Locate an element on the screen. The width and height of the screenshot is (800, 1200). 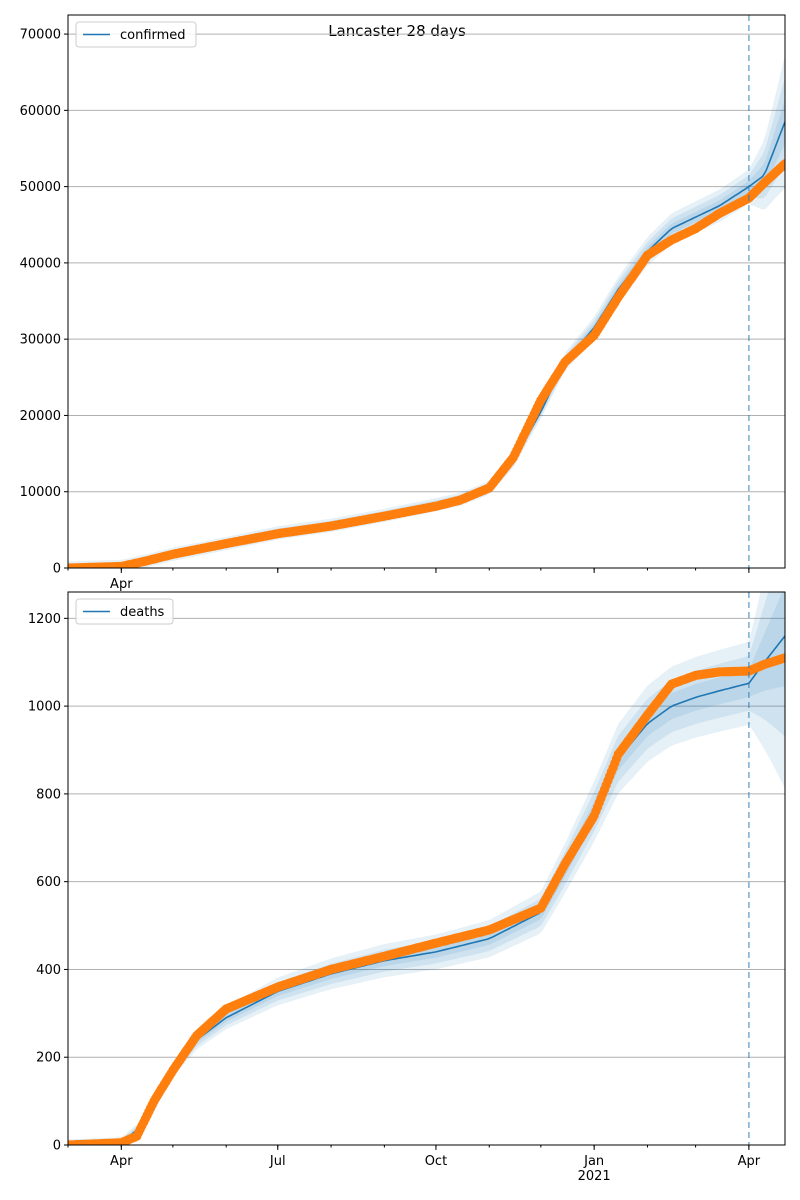
y-tick-label: 40000 is located at coordinates (40, 263).